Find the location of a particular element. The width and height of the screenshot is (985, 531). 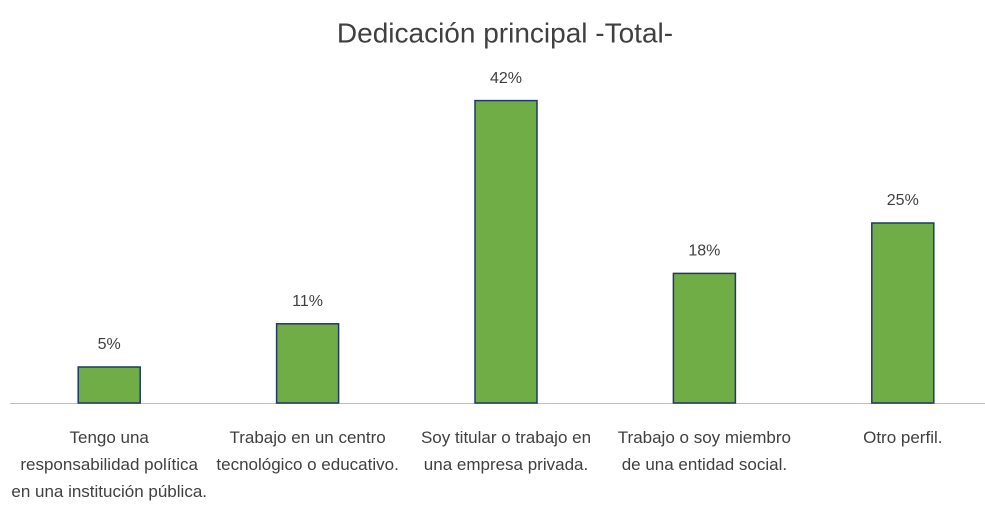

value-label: 11% is located at coordinates (307, 301).